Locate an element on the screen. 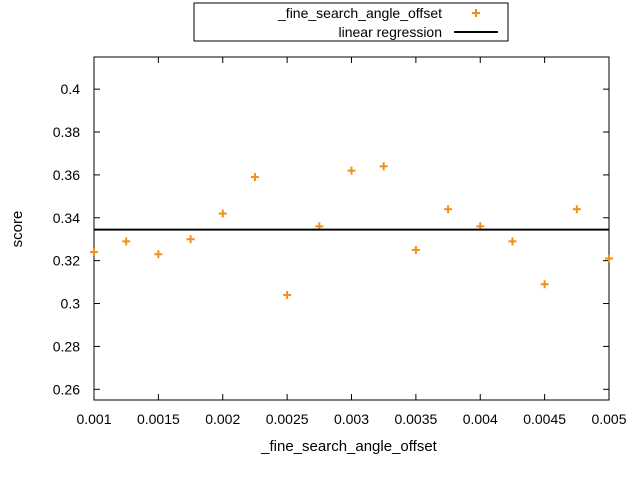  legend-marker-scatter is located at coordinates (476, 13).